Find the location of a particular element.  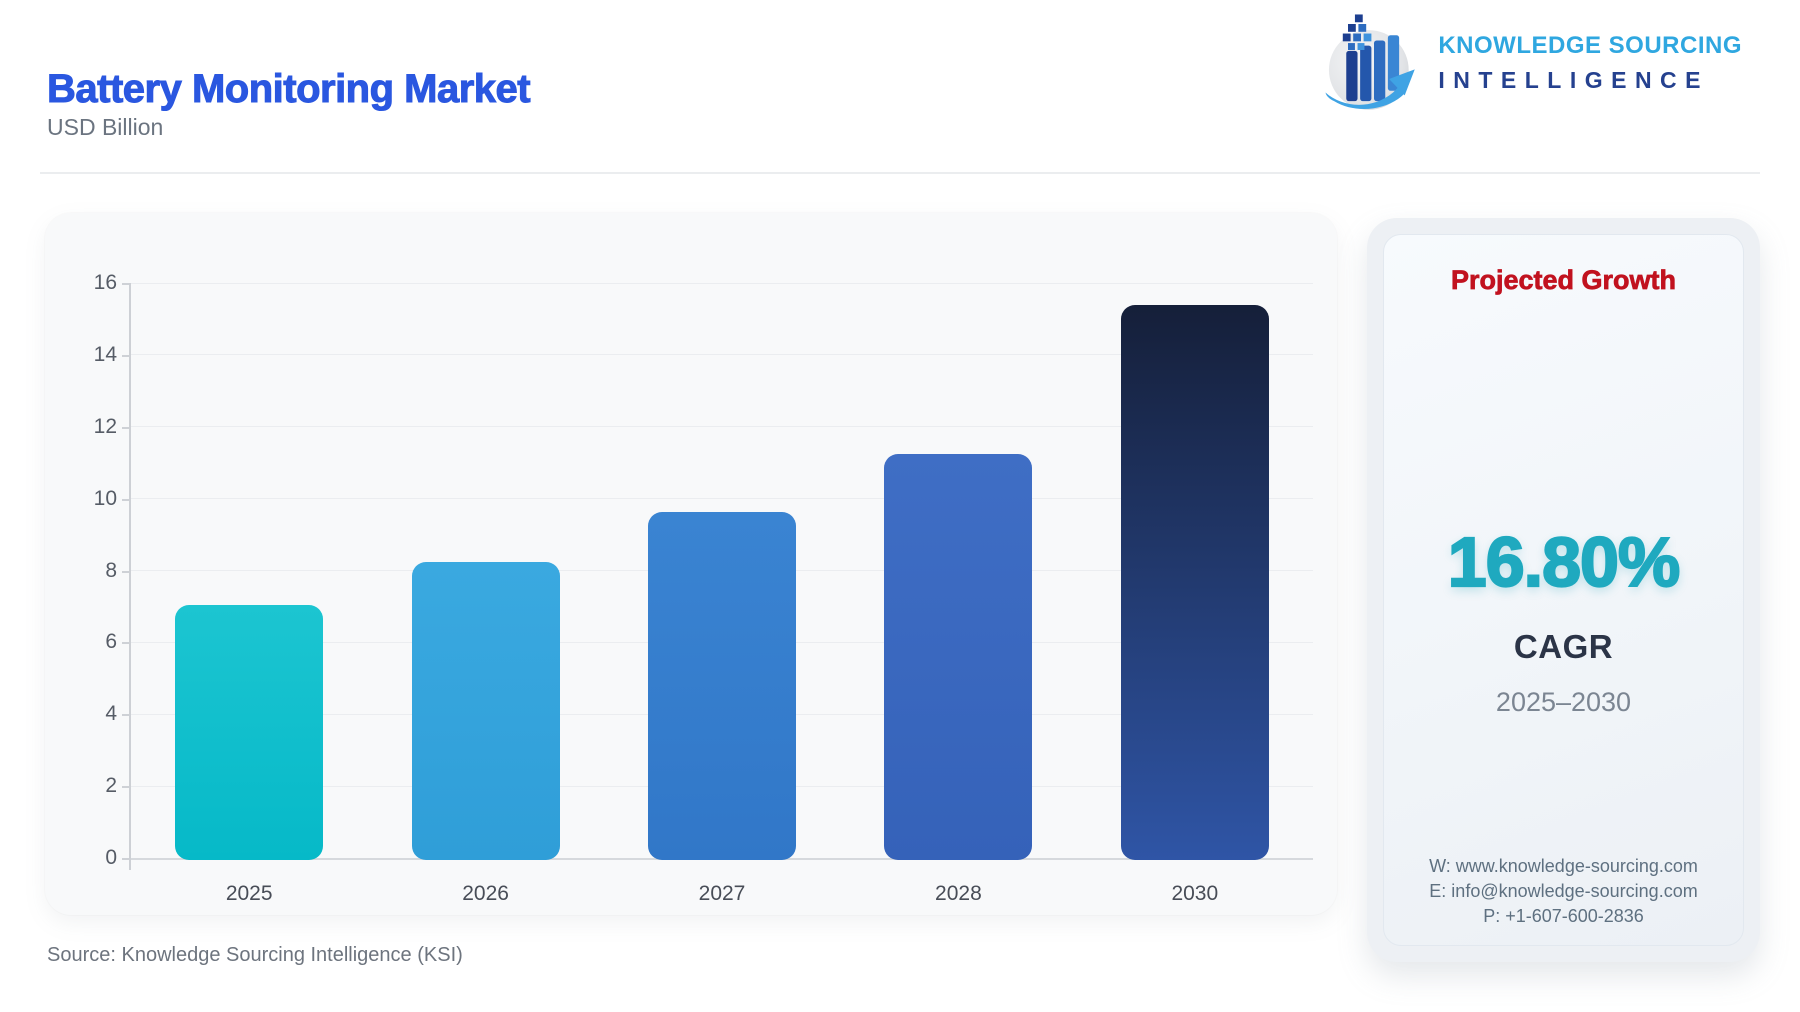

page-title: Battery Monitoring Market is located at coordinates (288, 88).